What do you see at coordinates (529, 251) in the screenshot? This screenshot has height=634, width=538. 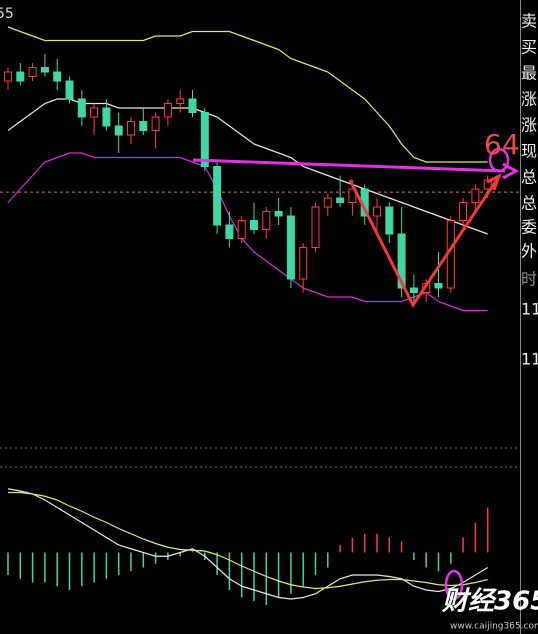 I see `side-label: 外` at bounding box center [529, 251].